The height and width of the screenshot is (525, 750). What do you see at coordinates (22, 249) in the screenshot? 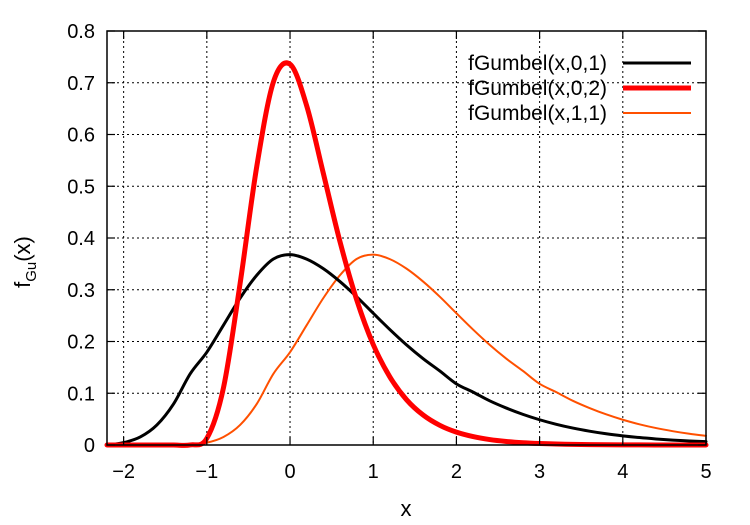
I see `y-axis-label-tail: (x)` at bounding box center [22, 249].